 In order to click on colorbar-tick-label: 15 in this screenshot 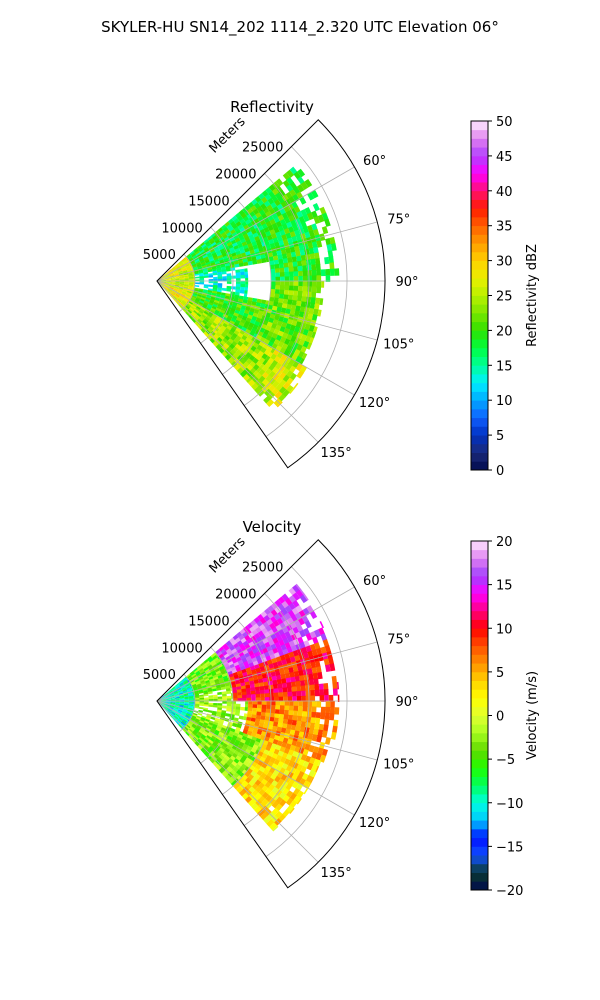, I will do `click(504, 586)`.